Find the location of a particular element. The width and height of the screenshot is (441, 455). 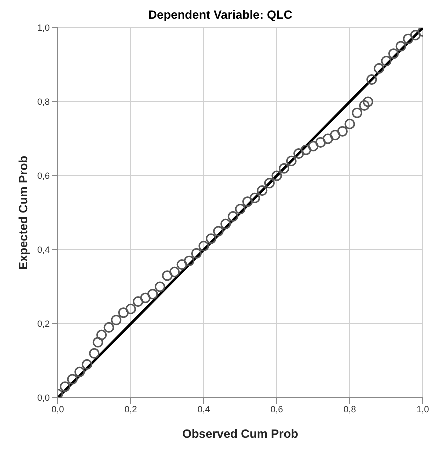

y-tick-label: 0,8 is located at coordinates (43, 102).